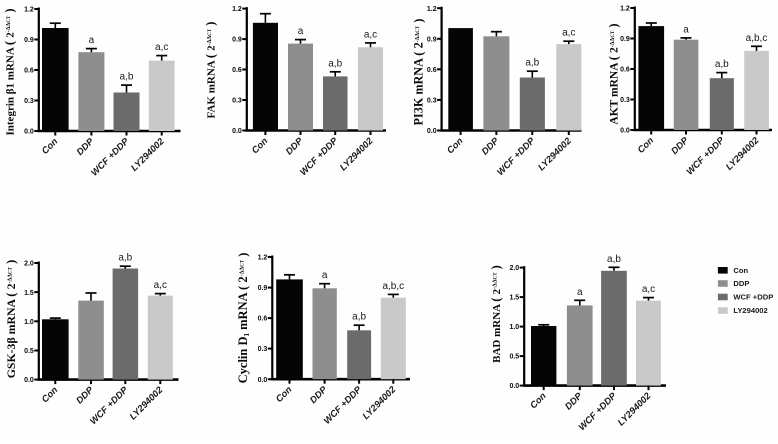  What do you see at coordinates (419, 72) in the screenshot?
I see `svg-text: PI3K mRNA ( 2-ΔΔCT )` at bounding box center [419, 72].